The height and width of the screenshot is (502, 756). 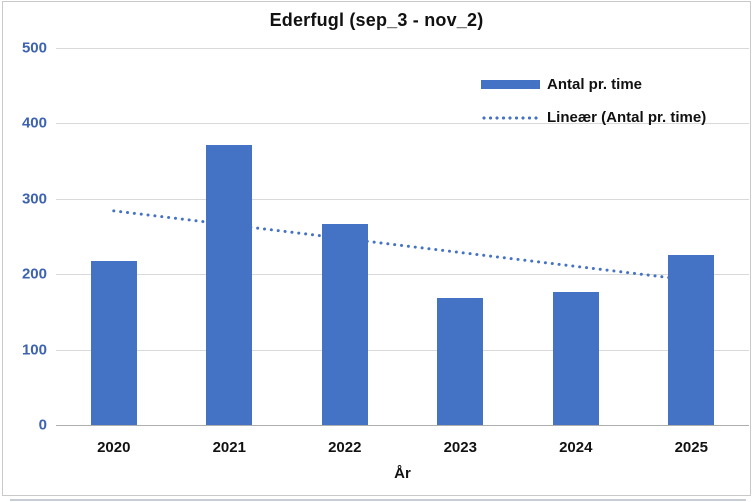 I want to click on x-tick-label-2024: 2024, so click(x=576, y=447).